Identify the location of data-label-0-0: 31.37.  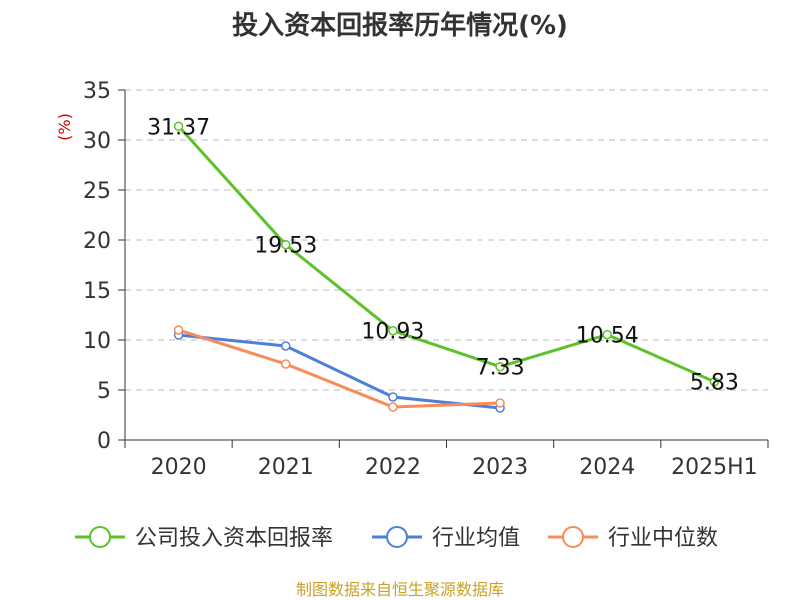
(178, 127).